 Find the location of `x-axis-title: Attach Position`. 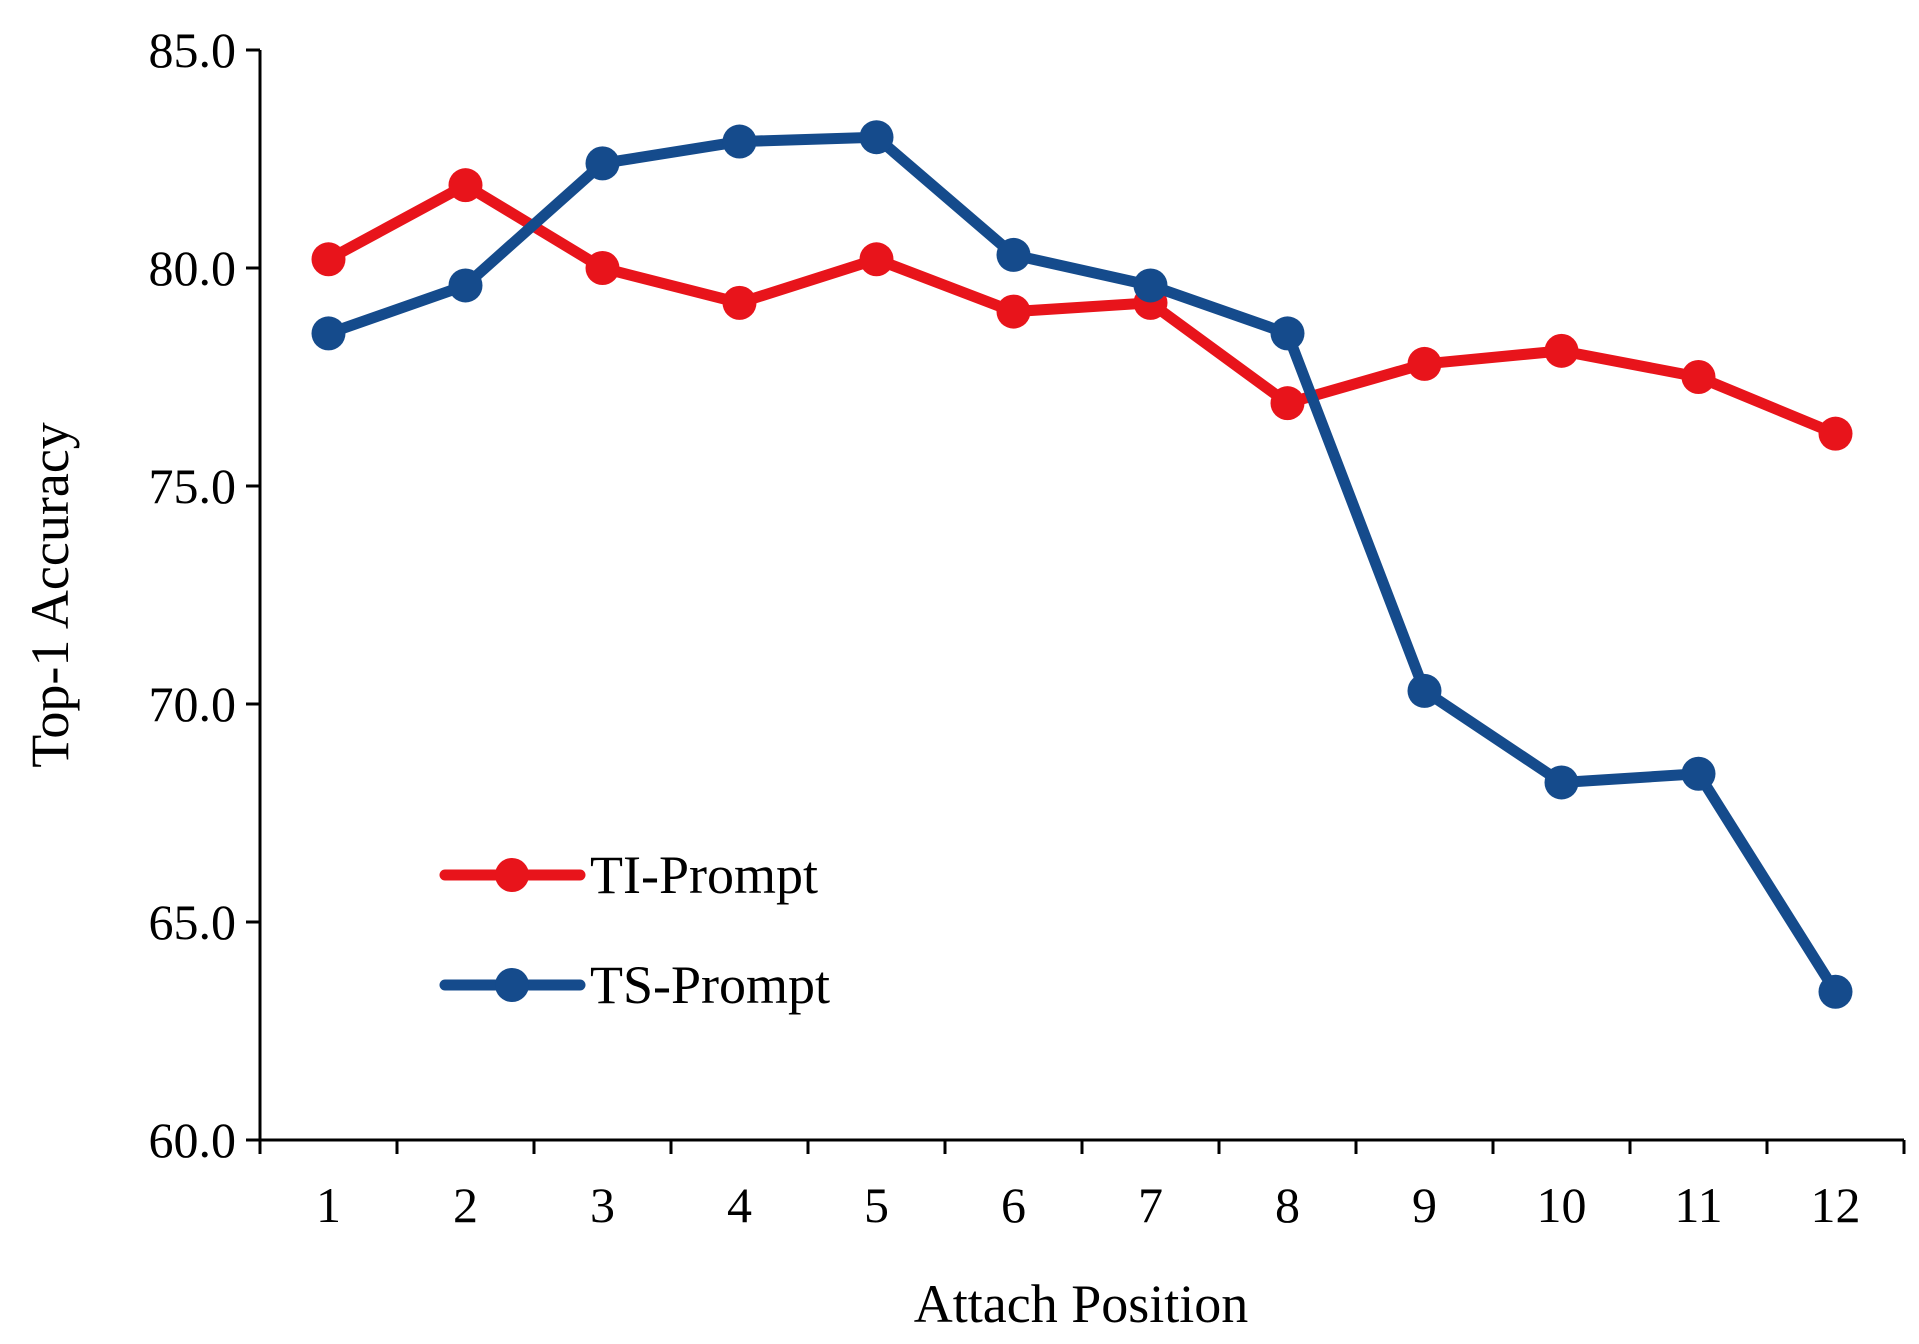

x-axis-title: Attach Position is located at coordinates (1081, 1304).